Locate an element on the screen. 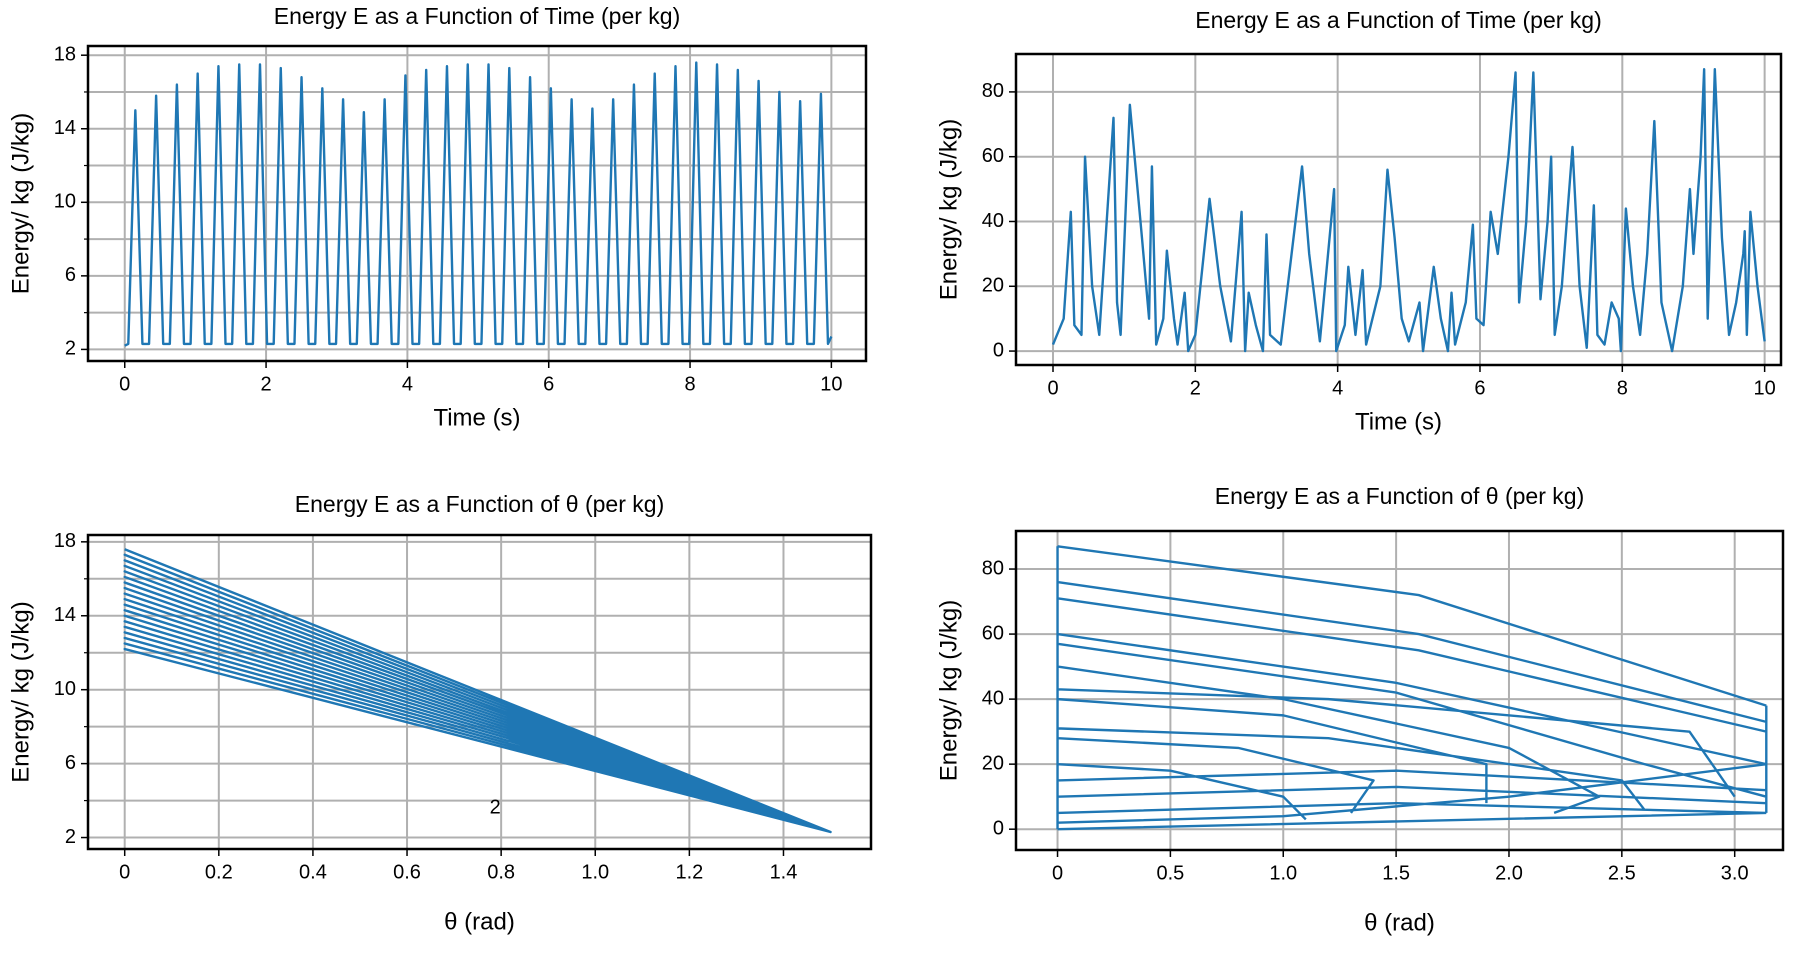 The height and width of the screenshot is (969, 1807). x-tick-label: 0.5 is located at coordinates (1170, 873).